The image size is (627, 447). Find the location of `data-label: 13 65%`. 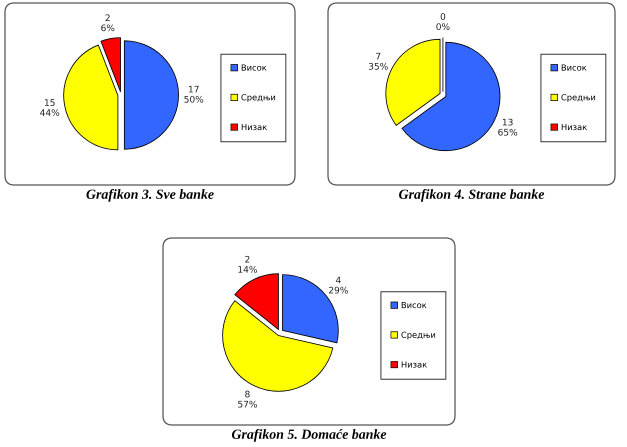

data-label: 13 65% is located at coordinates (508, 127).